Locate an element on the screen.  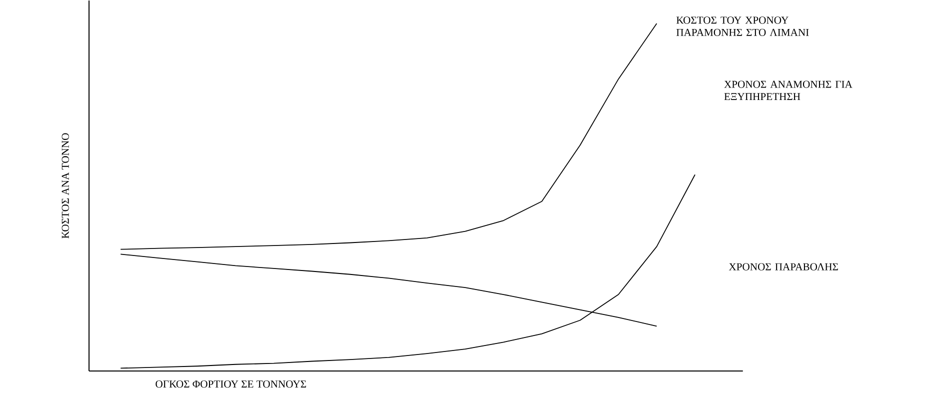
series-label: ΚΟΣΤΟΣ ΤΟΥ ΧΡΟΝΟΥ ΠΑΡΑΜΟΝΗΣ ΣΤΟ ΛΙΜΑΝΙ is located at coordinates (742, 26).